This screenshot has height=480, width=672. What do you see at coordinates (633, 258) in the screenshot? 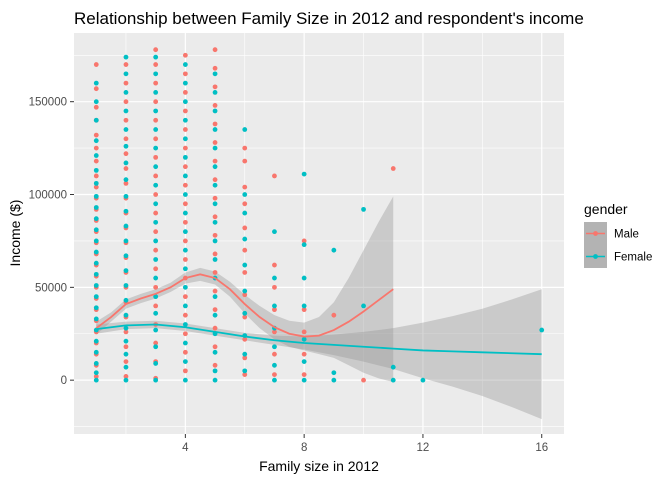
I see `legend-label-female: Female` at bounding box center [633, 258].